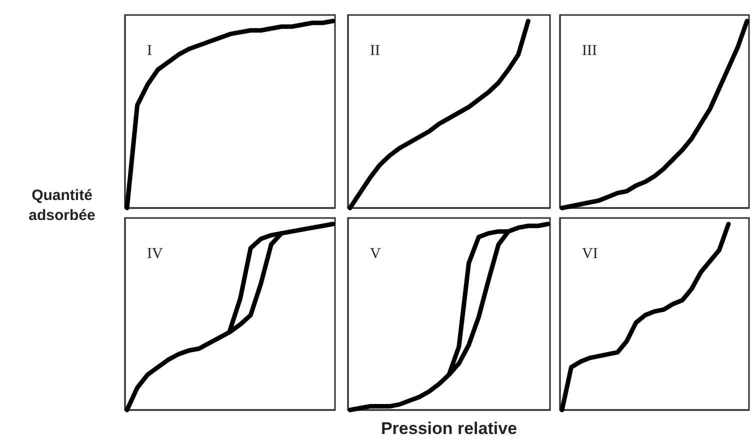 This screenshot has height=442, width=752. I want to click on y-axis-title: Quantité adsorbée, so click(62, 205).